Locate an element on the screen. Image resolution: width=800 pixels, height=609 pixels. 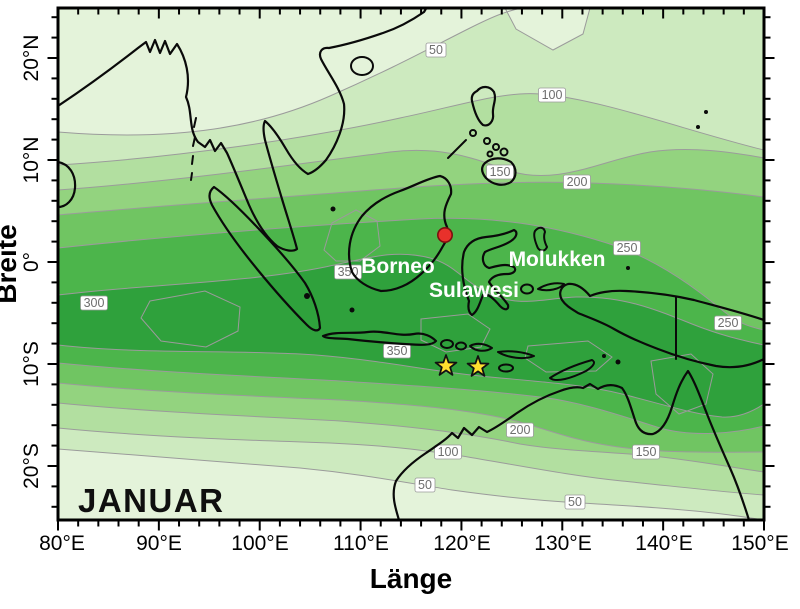
x-tick-label: 100°E is located at coordinates (259, 543).